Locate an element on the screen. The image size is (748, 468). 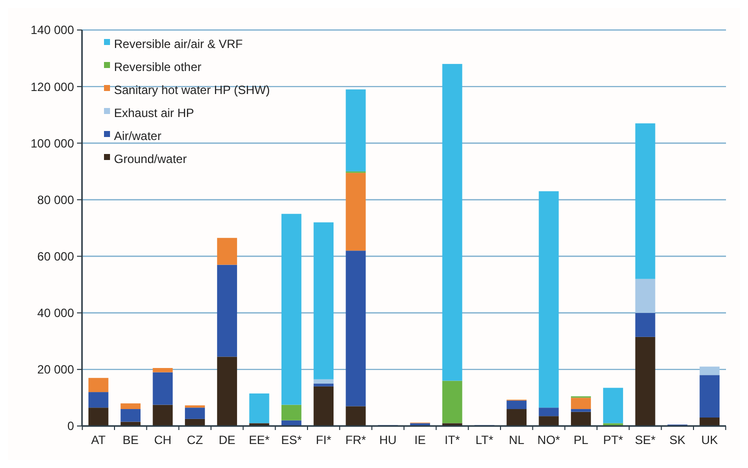
x-tick-label: PL is located at coordinates (581, 440).